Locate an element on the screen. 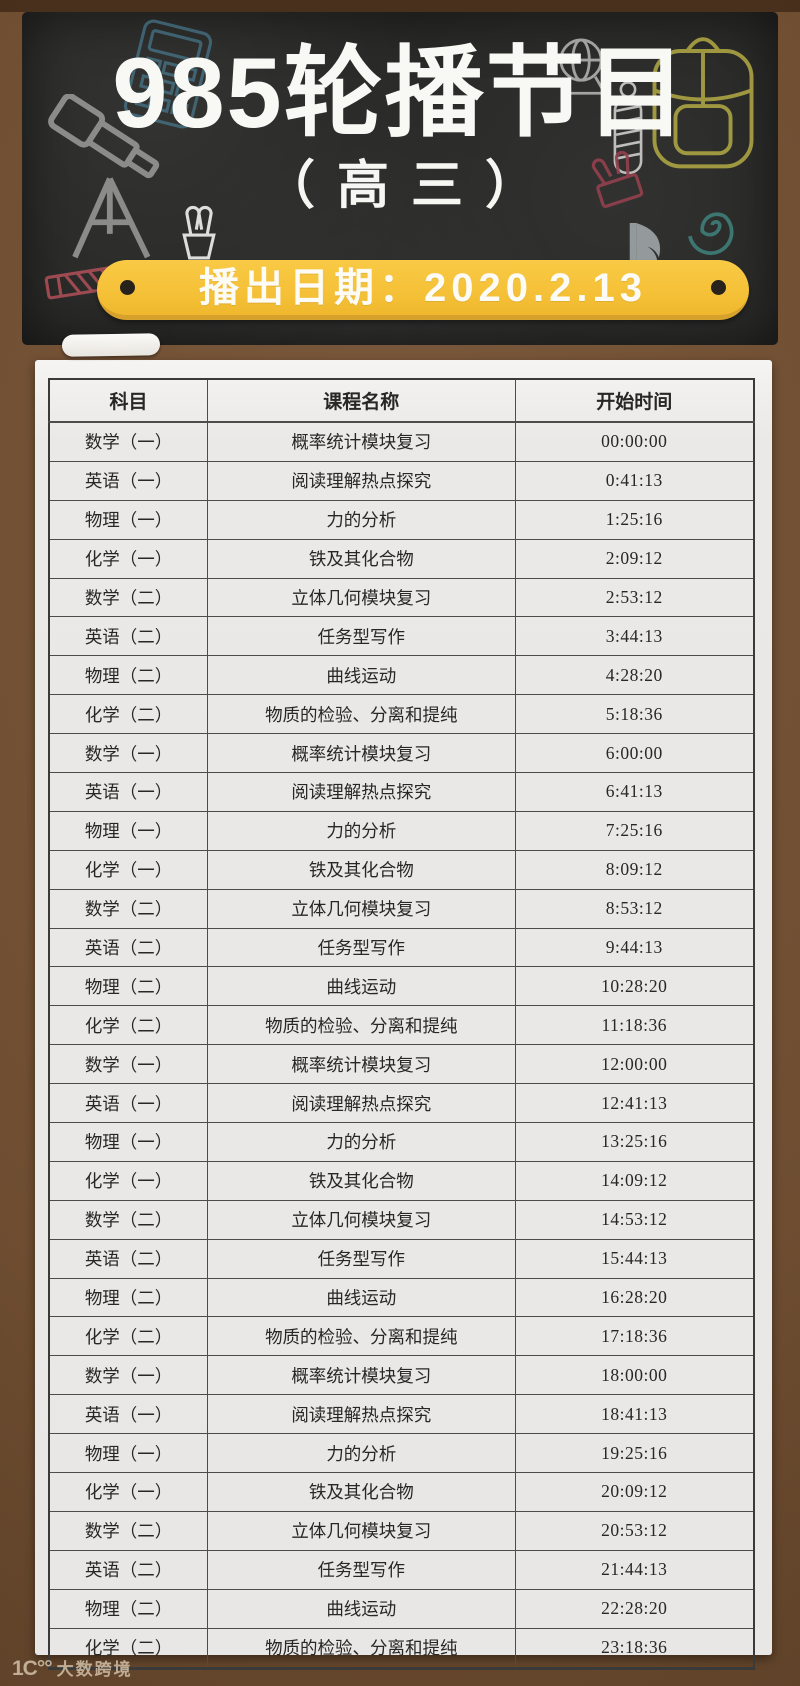 This screenshot has width=800, height=1686. time-cell: 11:18:36 is located at coordinates (634, 1025).